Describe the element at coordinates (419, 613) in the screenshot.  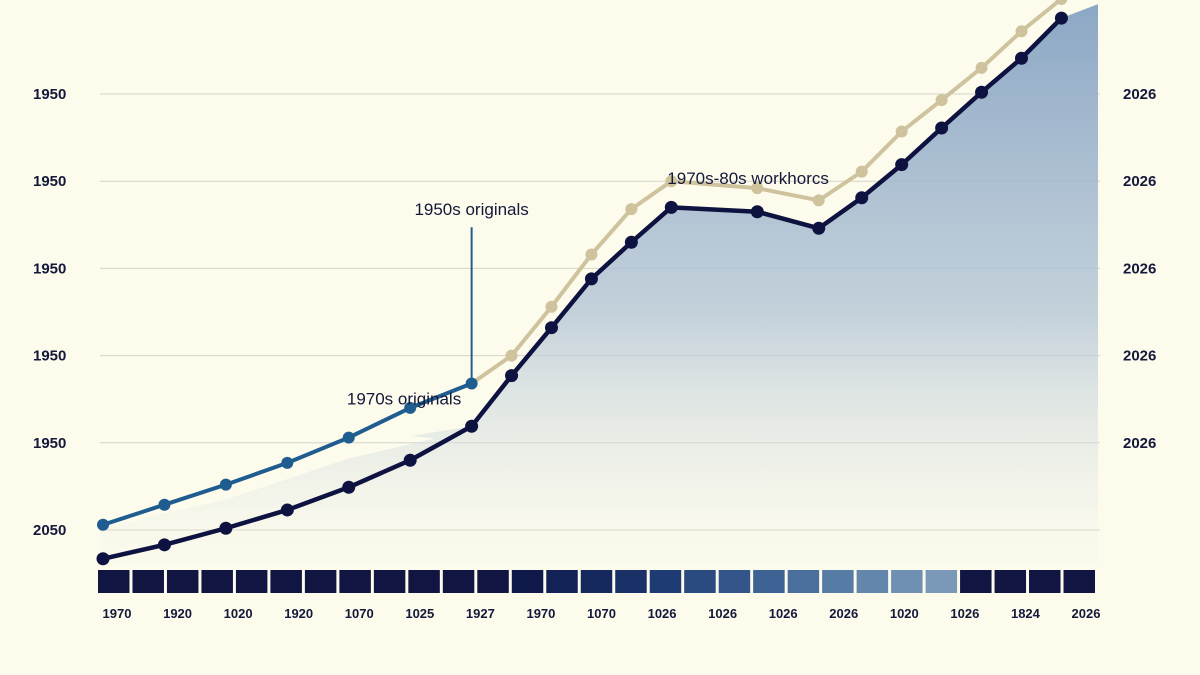
I see `x-tick: 1025` at that location.